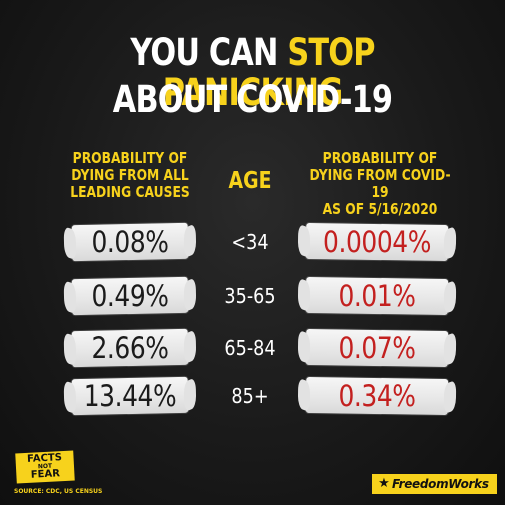  What do you see at coordinates (58, 491) in the screenshot?
I see `source-note: SOURCE: CDC, US CENSUS` at bounding box center [58, 491].